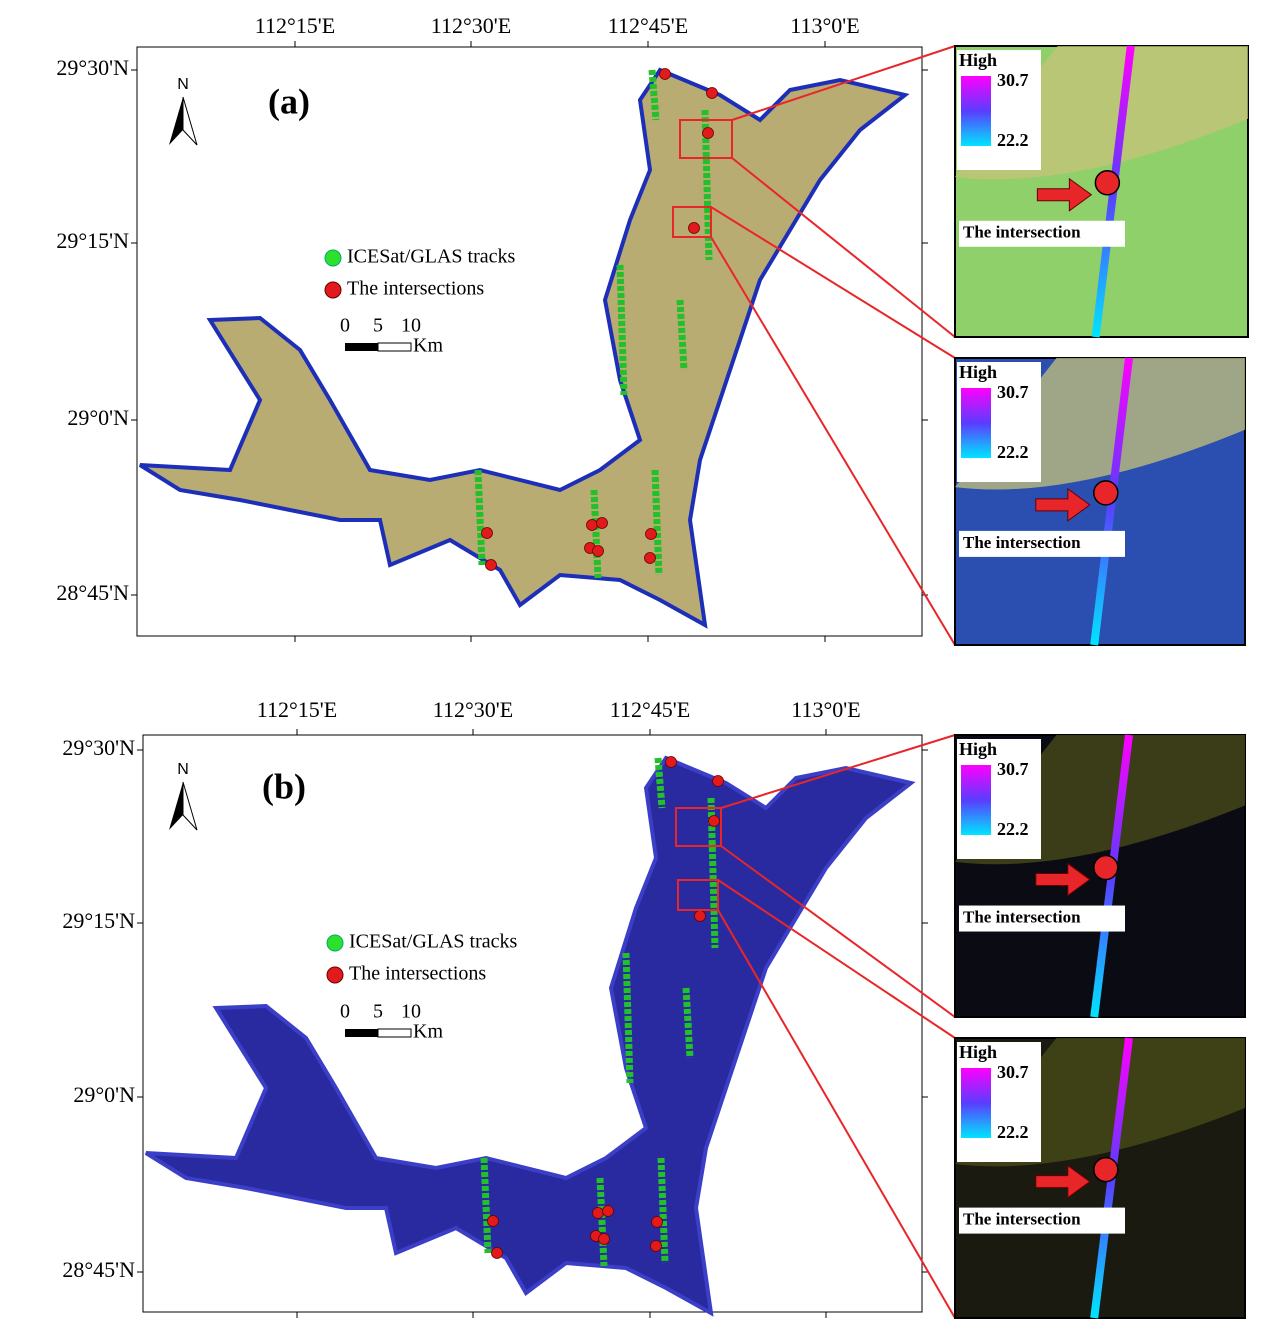  Describe the element at coordinates (824, 25) in the screenshot. I see `lon-label: 113°0'E` at that location.